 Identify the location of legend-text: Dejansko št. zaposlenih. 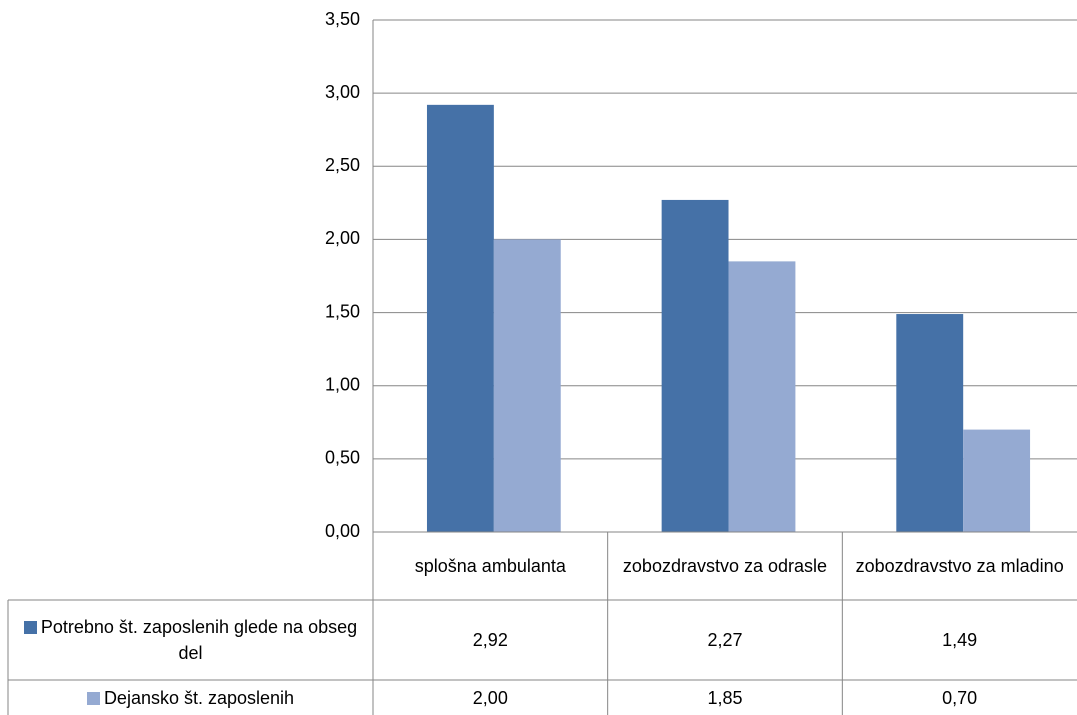
(199, 697).